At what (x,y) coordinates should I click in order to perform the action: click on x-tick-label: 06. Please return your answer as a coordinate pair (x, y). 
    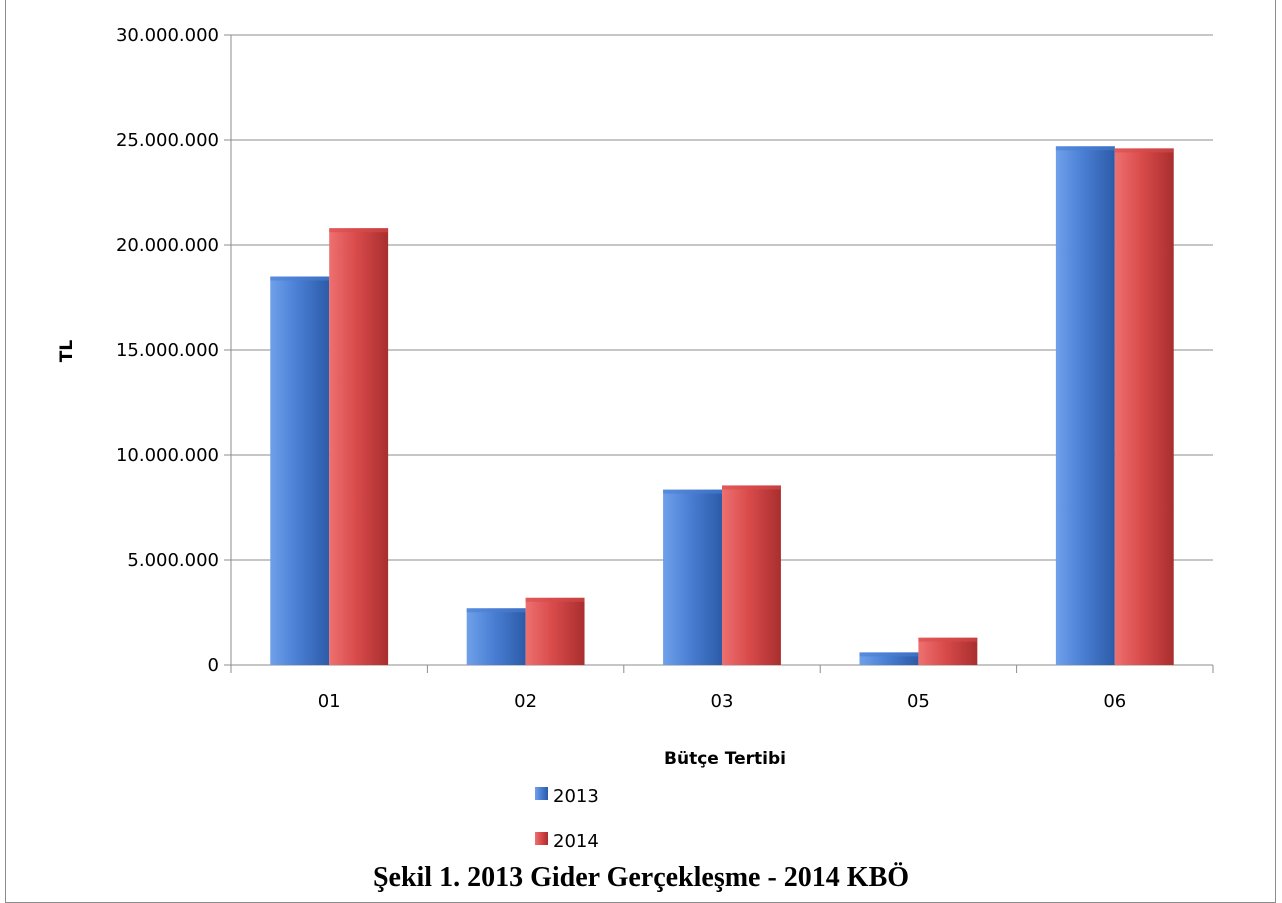
    Looking at the image, I should click on (1114, 701).